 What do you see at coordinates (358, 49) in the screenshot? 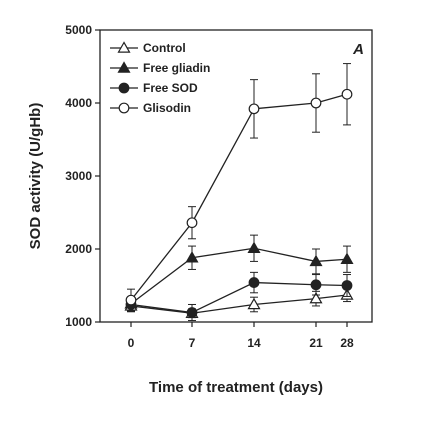
I see `panel-label: A` at bounding box center [358, 49].